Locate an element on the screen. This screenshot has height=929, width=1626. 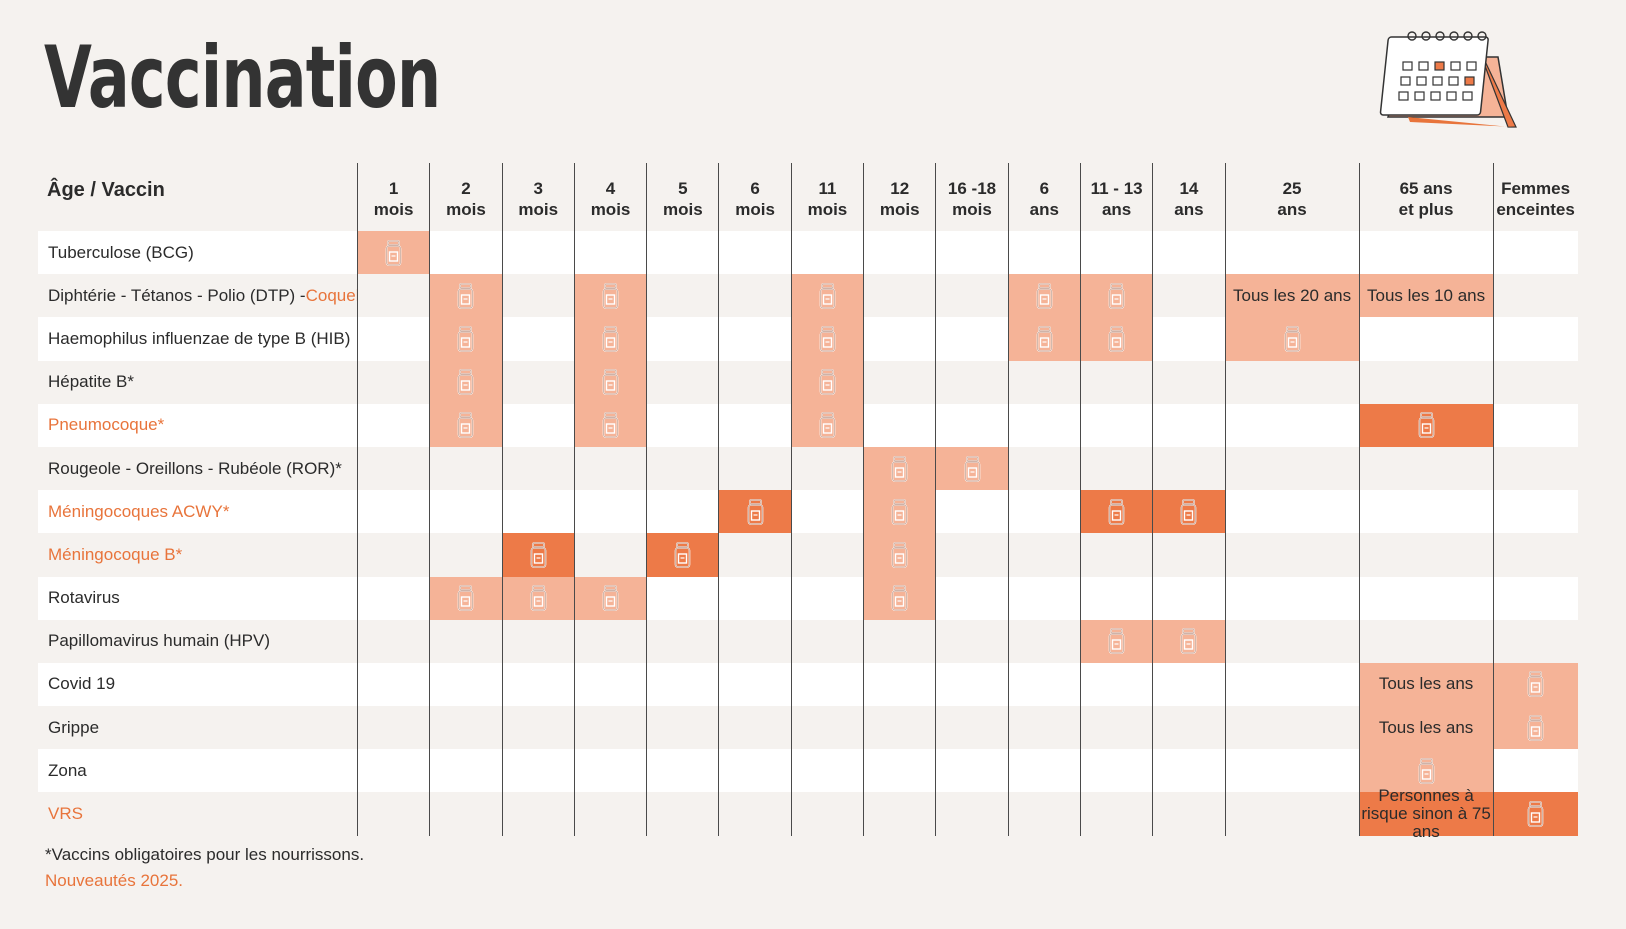
vaccine-name-label: Méningocoque B* is located at coordinates (115, 554).